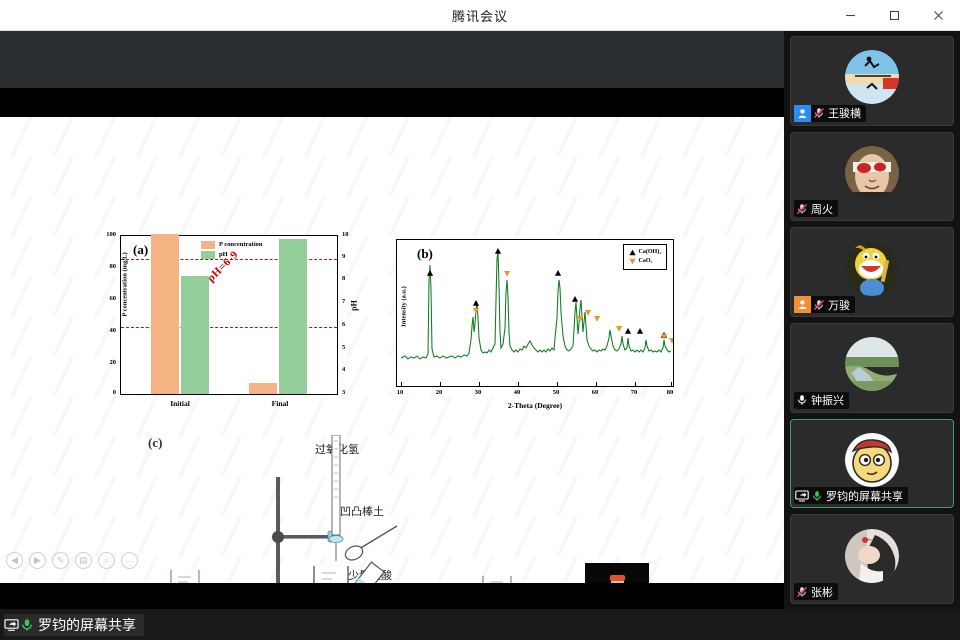  Describe the element at coordinates (392, 596) in the screenshot. I see `black-band-bottom` at that location.